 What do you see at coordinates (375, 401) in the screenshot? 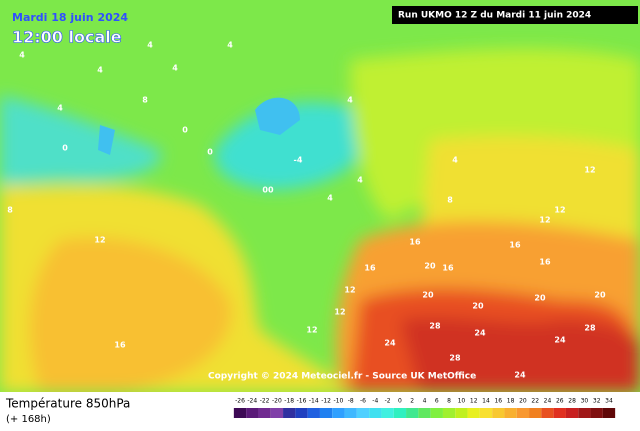
I see `legend-label: -4` at bounding box center [375, 401].